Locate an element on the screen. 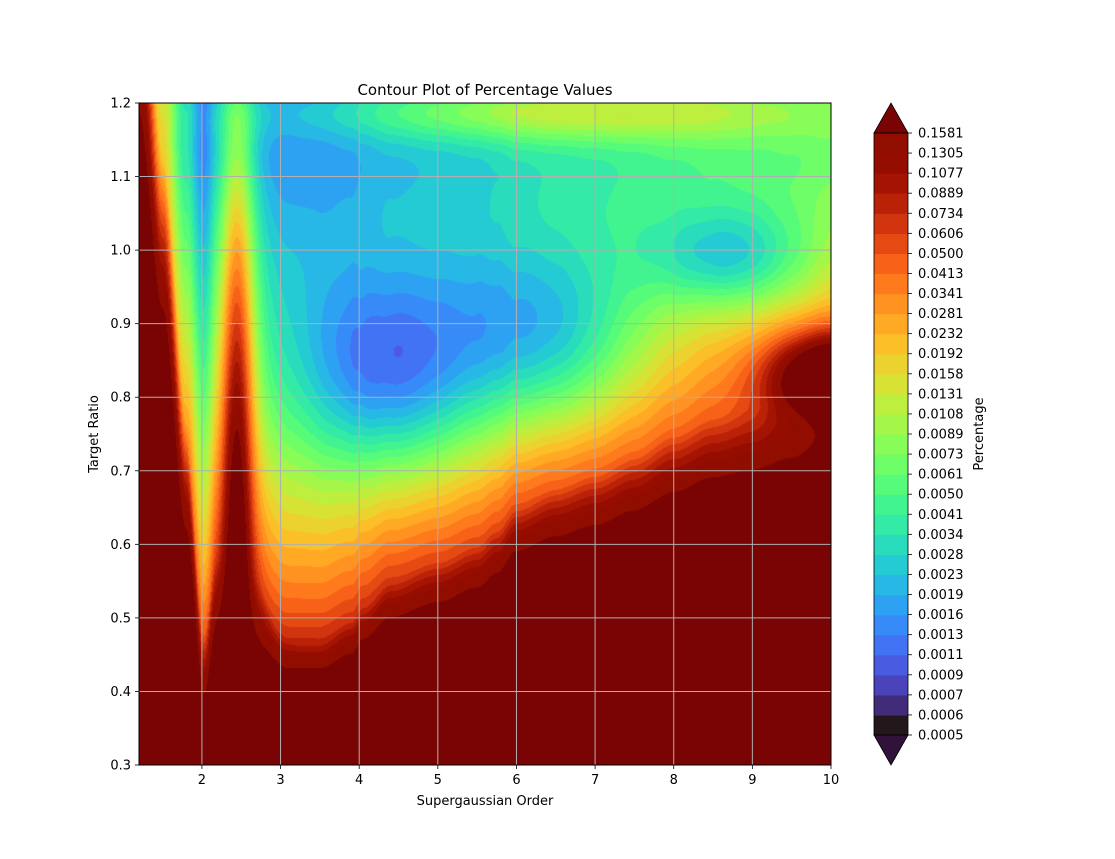  y-tick-label: 0.8 is located at coordinates (120, 398).